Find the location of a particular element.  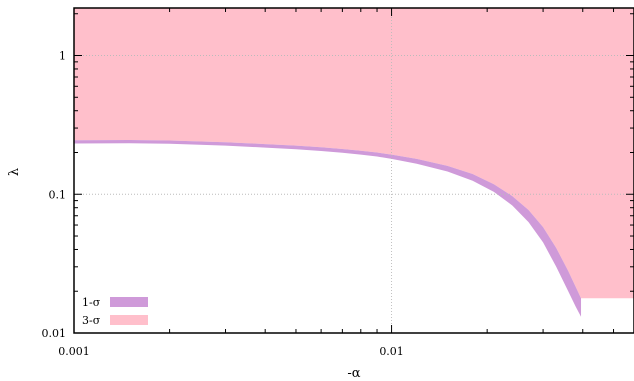

legend-label: 1-σ is located at coordinates (91, 302).